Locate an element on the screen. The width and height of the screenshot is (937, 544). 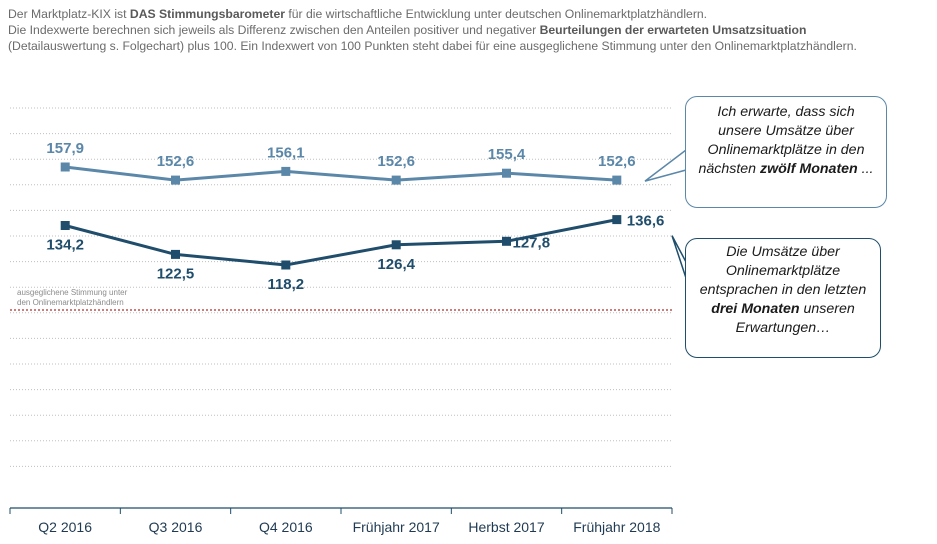
x-tick-label: Herbst 2017 is located at coordinates (506, 527).